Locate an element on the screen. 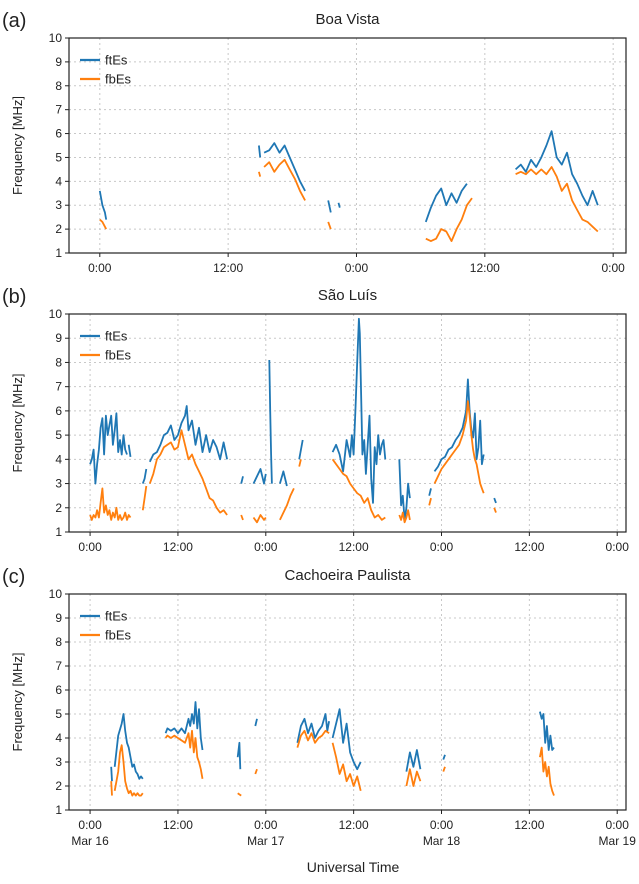 The width and height of the screenshot is (639, 884). panel-title: Boa Vista is located at coordinates (348, 19).